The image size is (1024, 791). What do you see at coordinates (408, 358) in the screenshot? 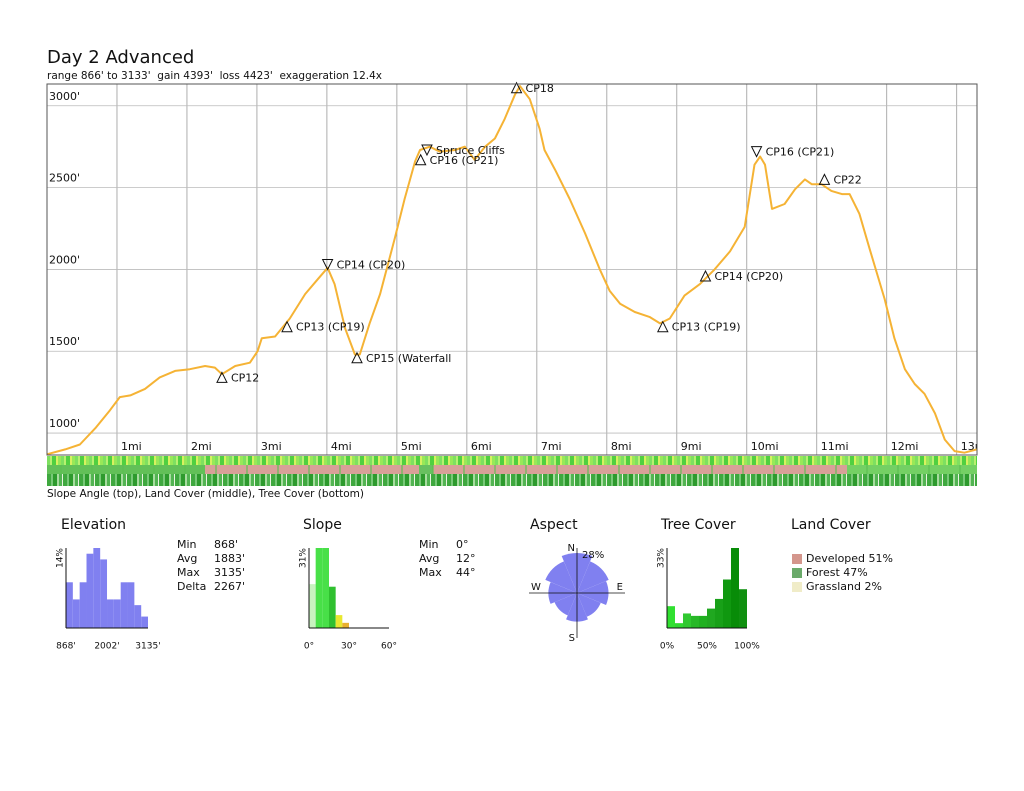
I see `waypoint-label: CP15 (Waterfall` at bounding box center [408, 358].